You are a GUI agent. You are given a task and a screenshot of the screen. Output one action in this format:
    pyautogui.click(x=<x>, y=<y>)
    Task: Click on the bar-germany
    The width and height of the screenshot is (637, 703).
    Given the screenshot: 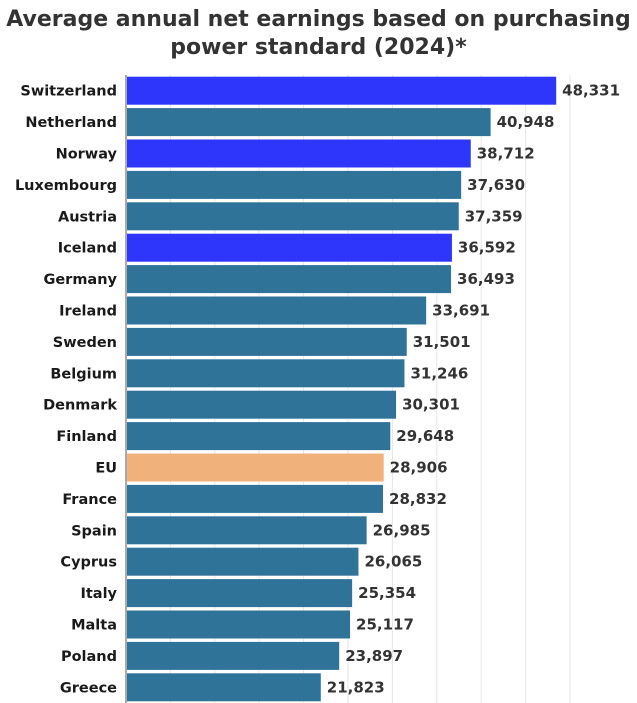 What is the action you would take?
    pyautogui.click(x=289, y=279)
    